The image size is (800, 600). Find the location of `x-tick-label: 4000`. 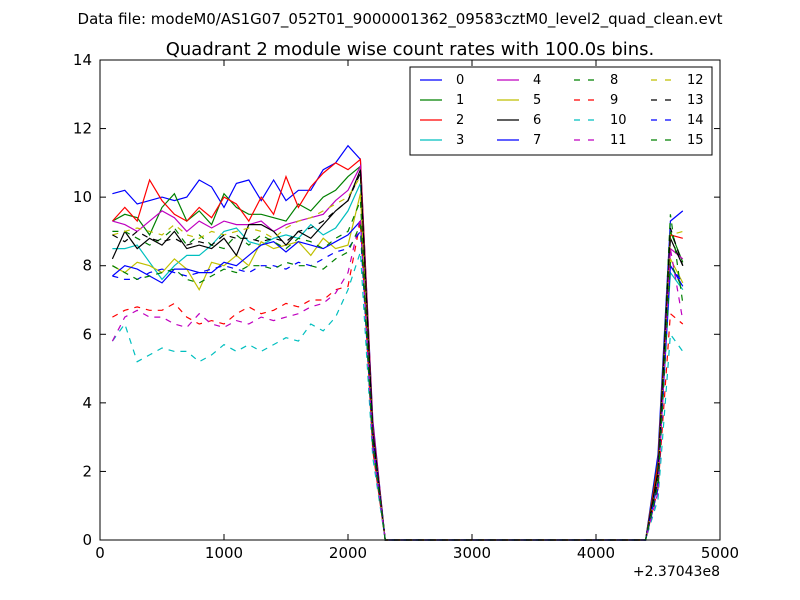

x-tick-label: 4000 is located at coordinates (596, 553).